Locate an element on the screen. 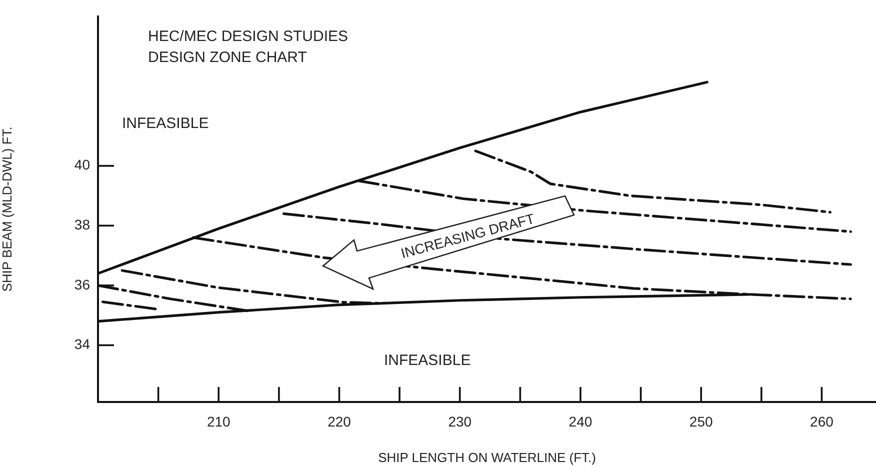  y-tick-label: 40 is located at coordinates (82, 164).